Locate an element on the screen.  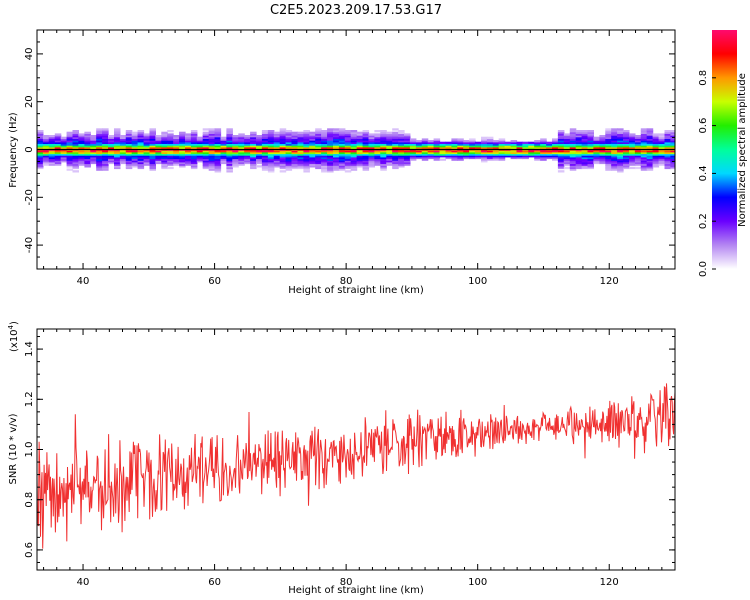
snr-scale-note: (x104) is located at coordinates (13, 336).